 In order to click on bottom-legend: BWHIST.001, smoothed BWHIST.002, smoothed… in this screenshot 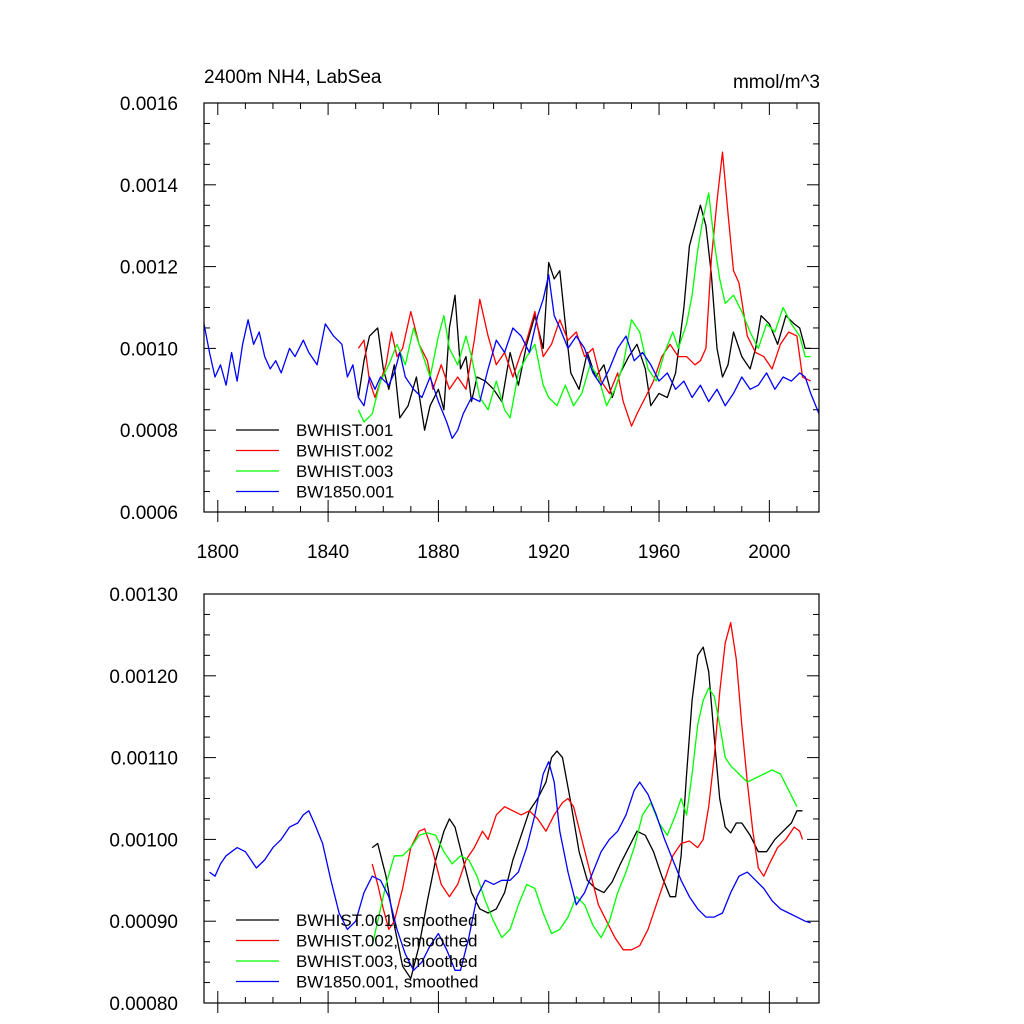, I will do `click(357, 951)`.